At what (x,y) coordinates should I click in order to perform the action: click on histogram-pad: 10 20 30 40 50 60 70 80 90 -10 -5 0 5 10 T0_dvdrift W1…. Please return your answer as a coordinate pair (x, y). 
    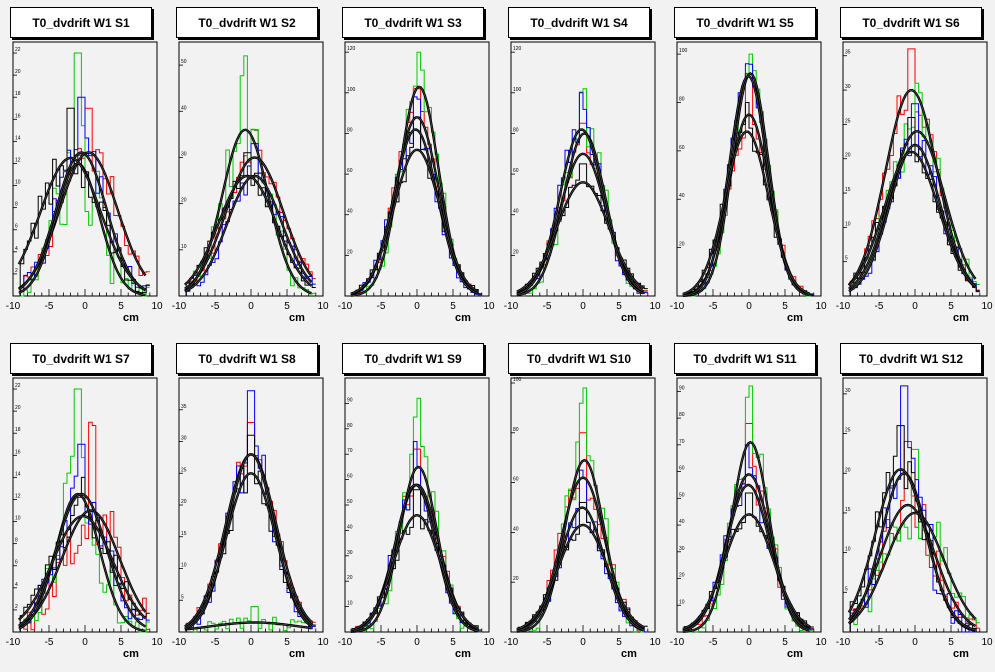
    Looking at the image, I should click on (415, 504).